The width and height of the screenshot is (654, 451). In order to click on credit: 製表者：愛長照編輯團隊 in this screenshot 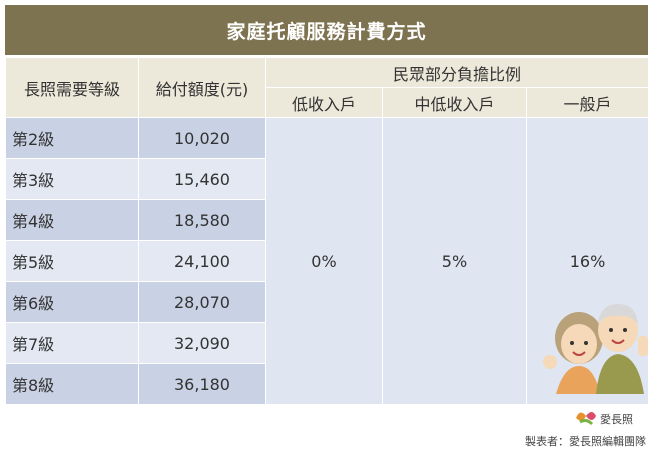, I will do `click(585, 441)`.